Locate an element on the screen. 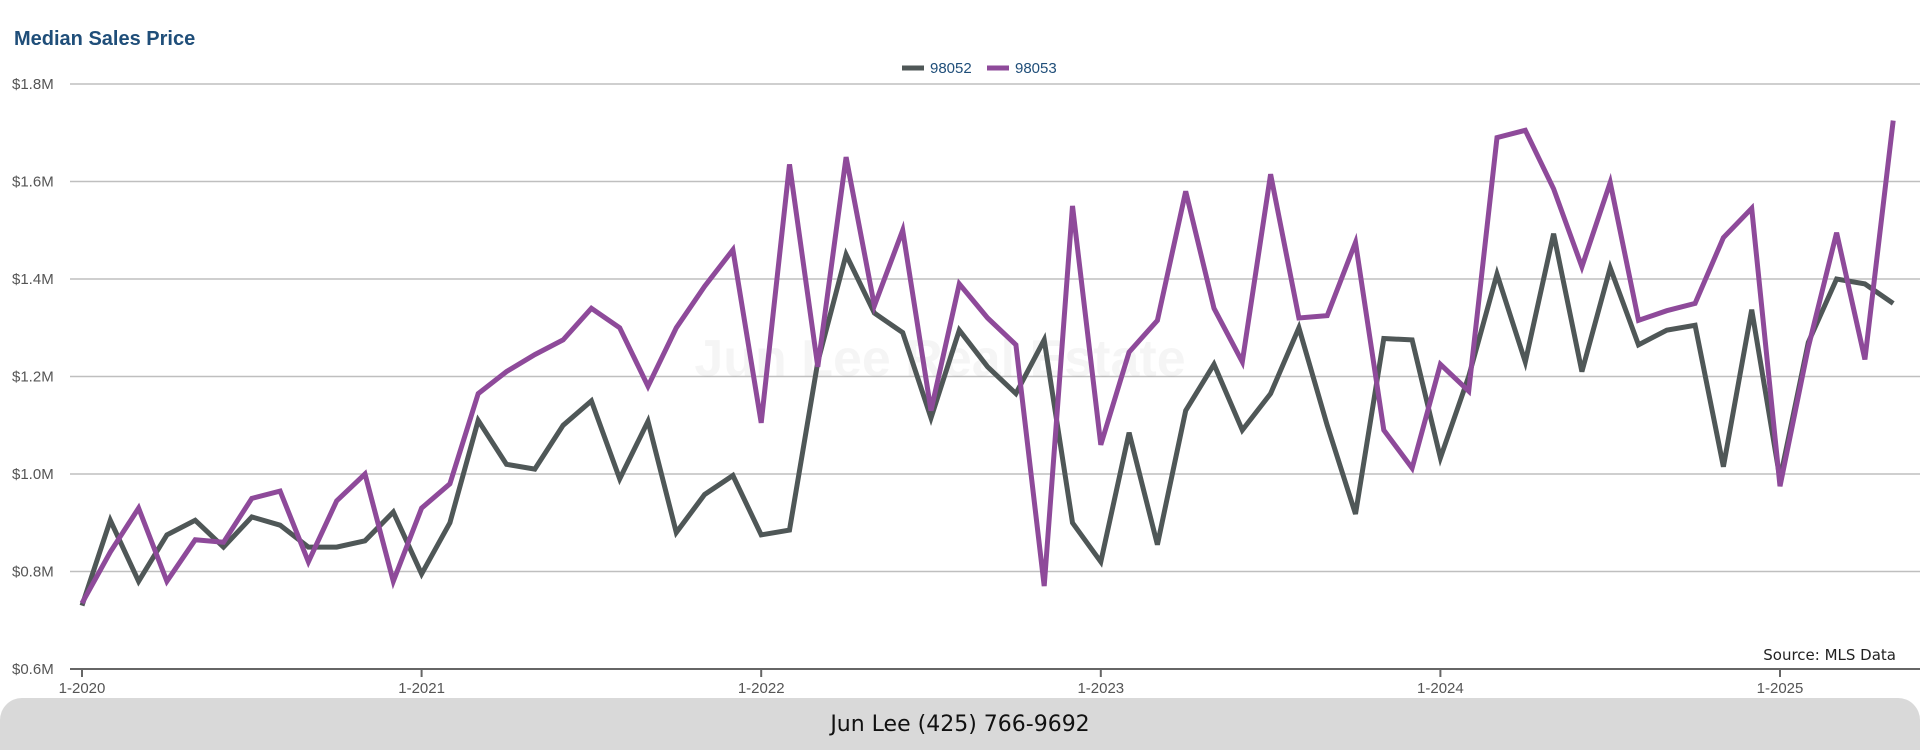 Image resolution: width=1920 pixels, height=750 pixels. legend-label: 98052 is located at coordinates (951, 68).